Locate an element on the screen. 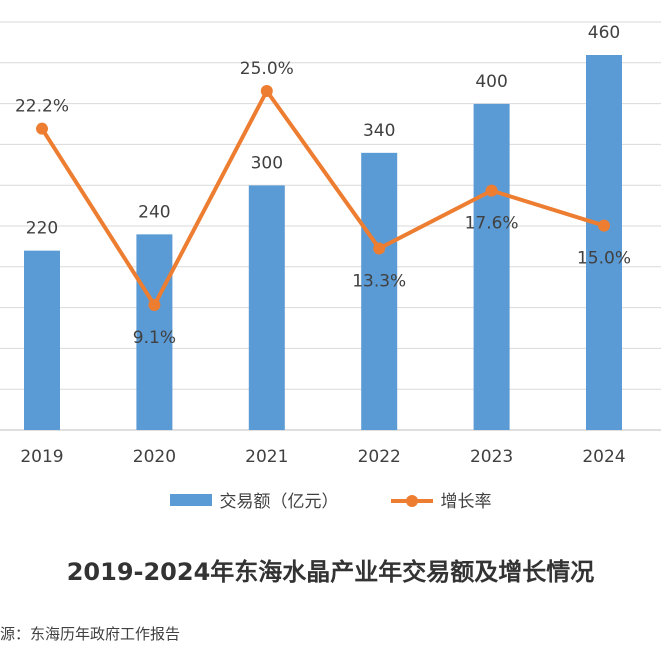 This screenshot has height=661, width=661. legend-bar-label: 交易额（亿元） is located at coordinates (279, 502).